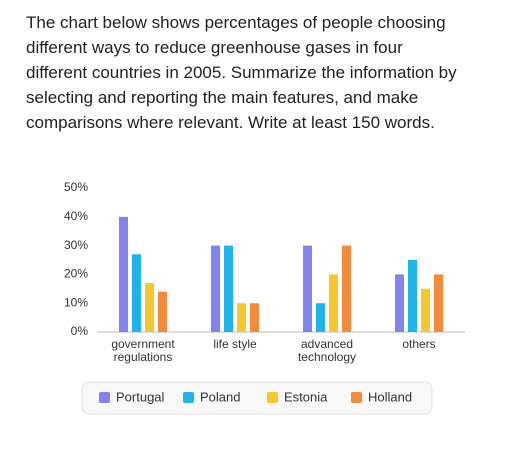  Describe the element at coordinates (76, 216) in the screenshot. I see `y-tick-label: 40%` at that location.